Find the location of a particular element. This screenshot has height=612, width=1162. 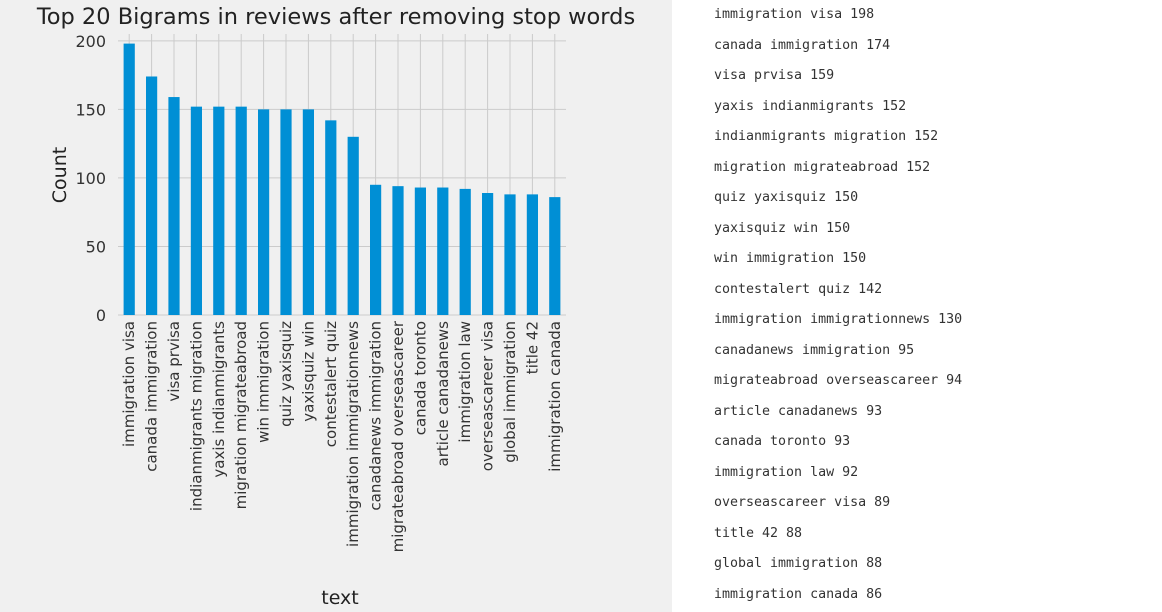

output-line: canada toronto 93 is located at coordinates (782, 441).